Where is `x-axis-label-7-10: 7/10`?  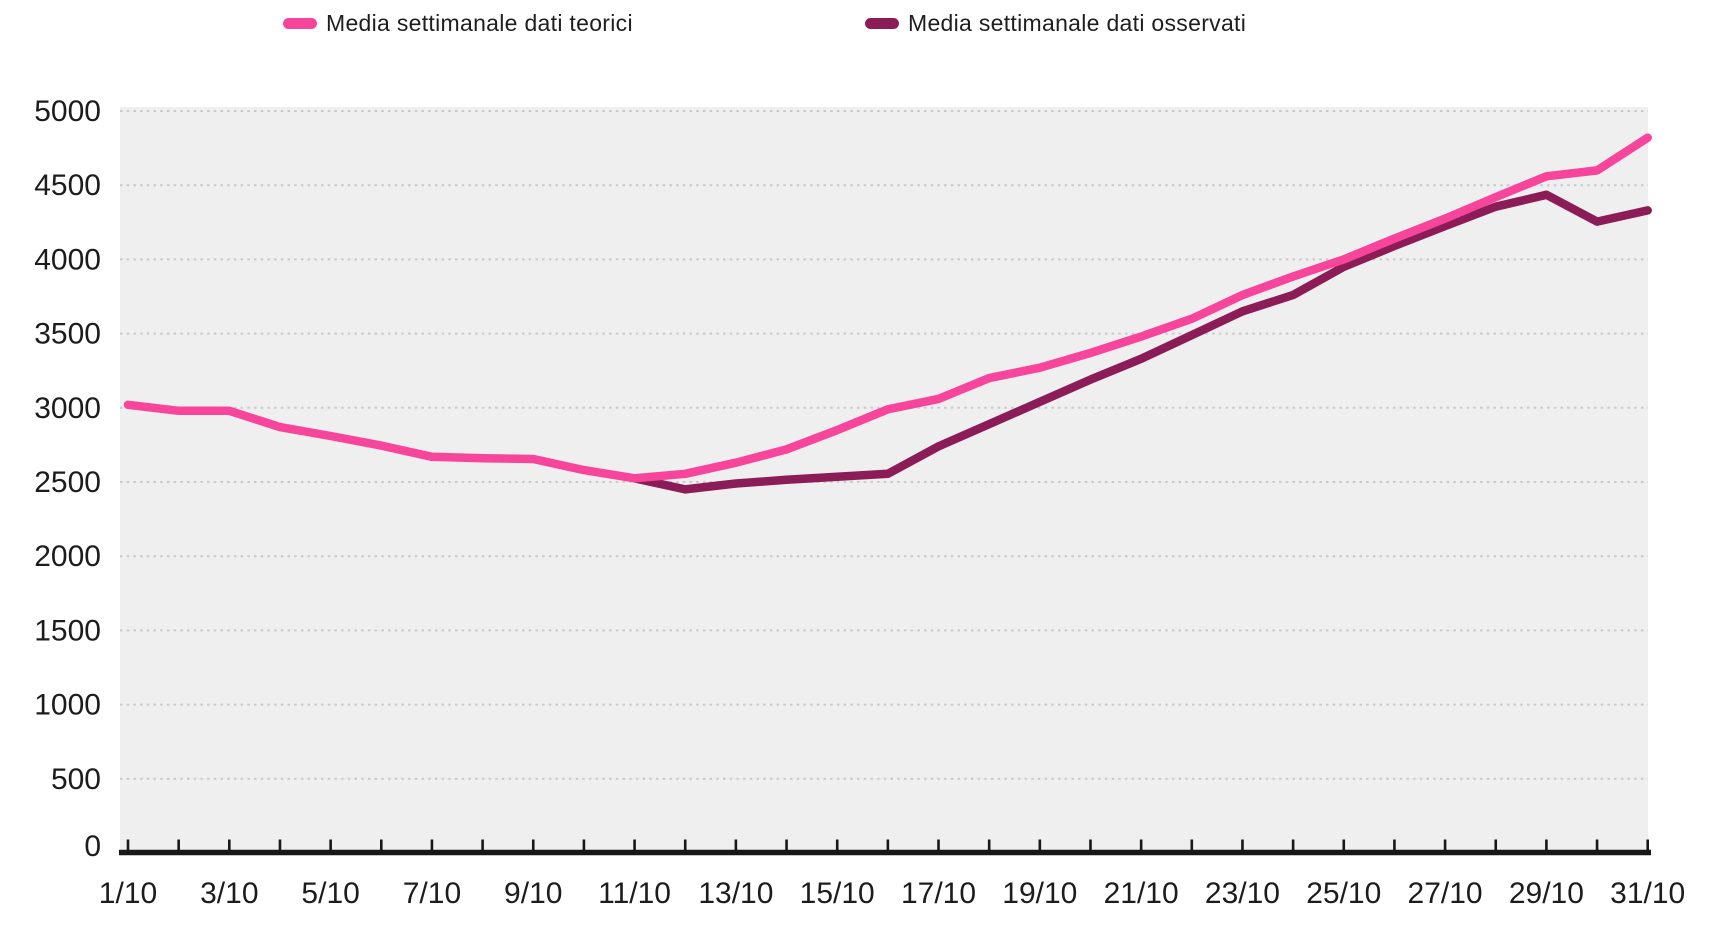 x-axis-label-7-10: 7/10 is located at coordinates (432, 893).